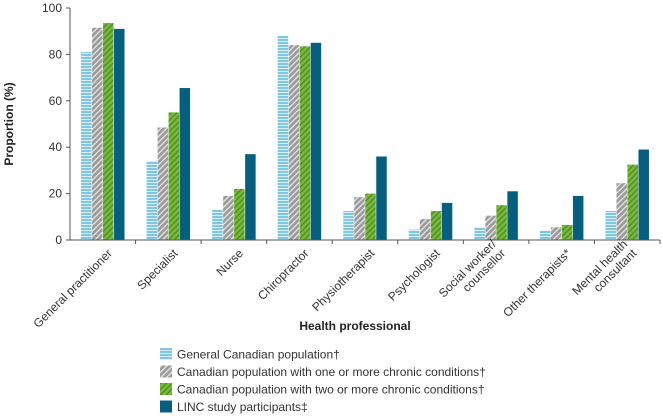 This screenshot has width=663, height=418. I want to click on y-tick-label: 100, so click(52, 8).